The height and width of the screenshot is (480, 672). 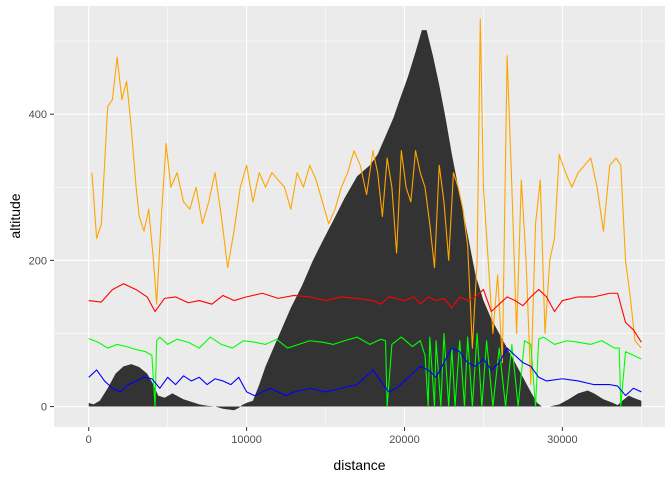 I want to click on series-red-line, so click(x=365, y=313).